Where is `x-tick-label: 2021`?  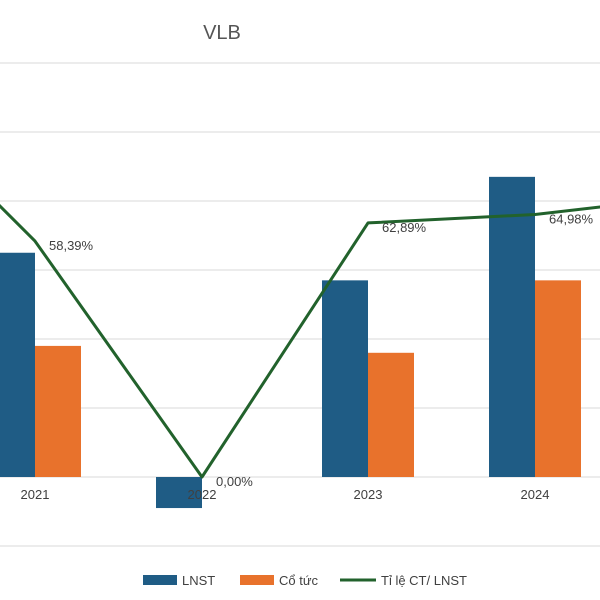 x-tick-label: 2021 is located at coordinates (35, 494).